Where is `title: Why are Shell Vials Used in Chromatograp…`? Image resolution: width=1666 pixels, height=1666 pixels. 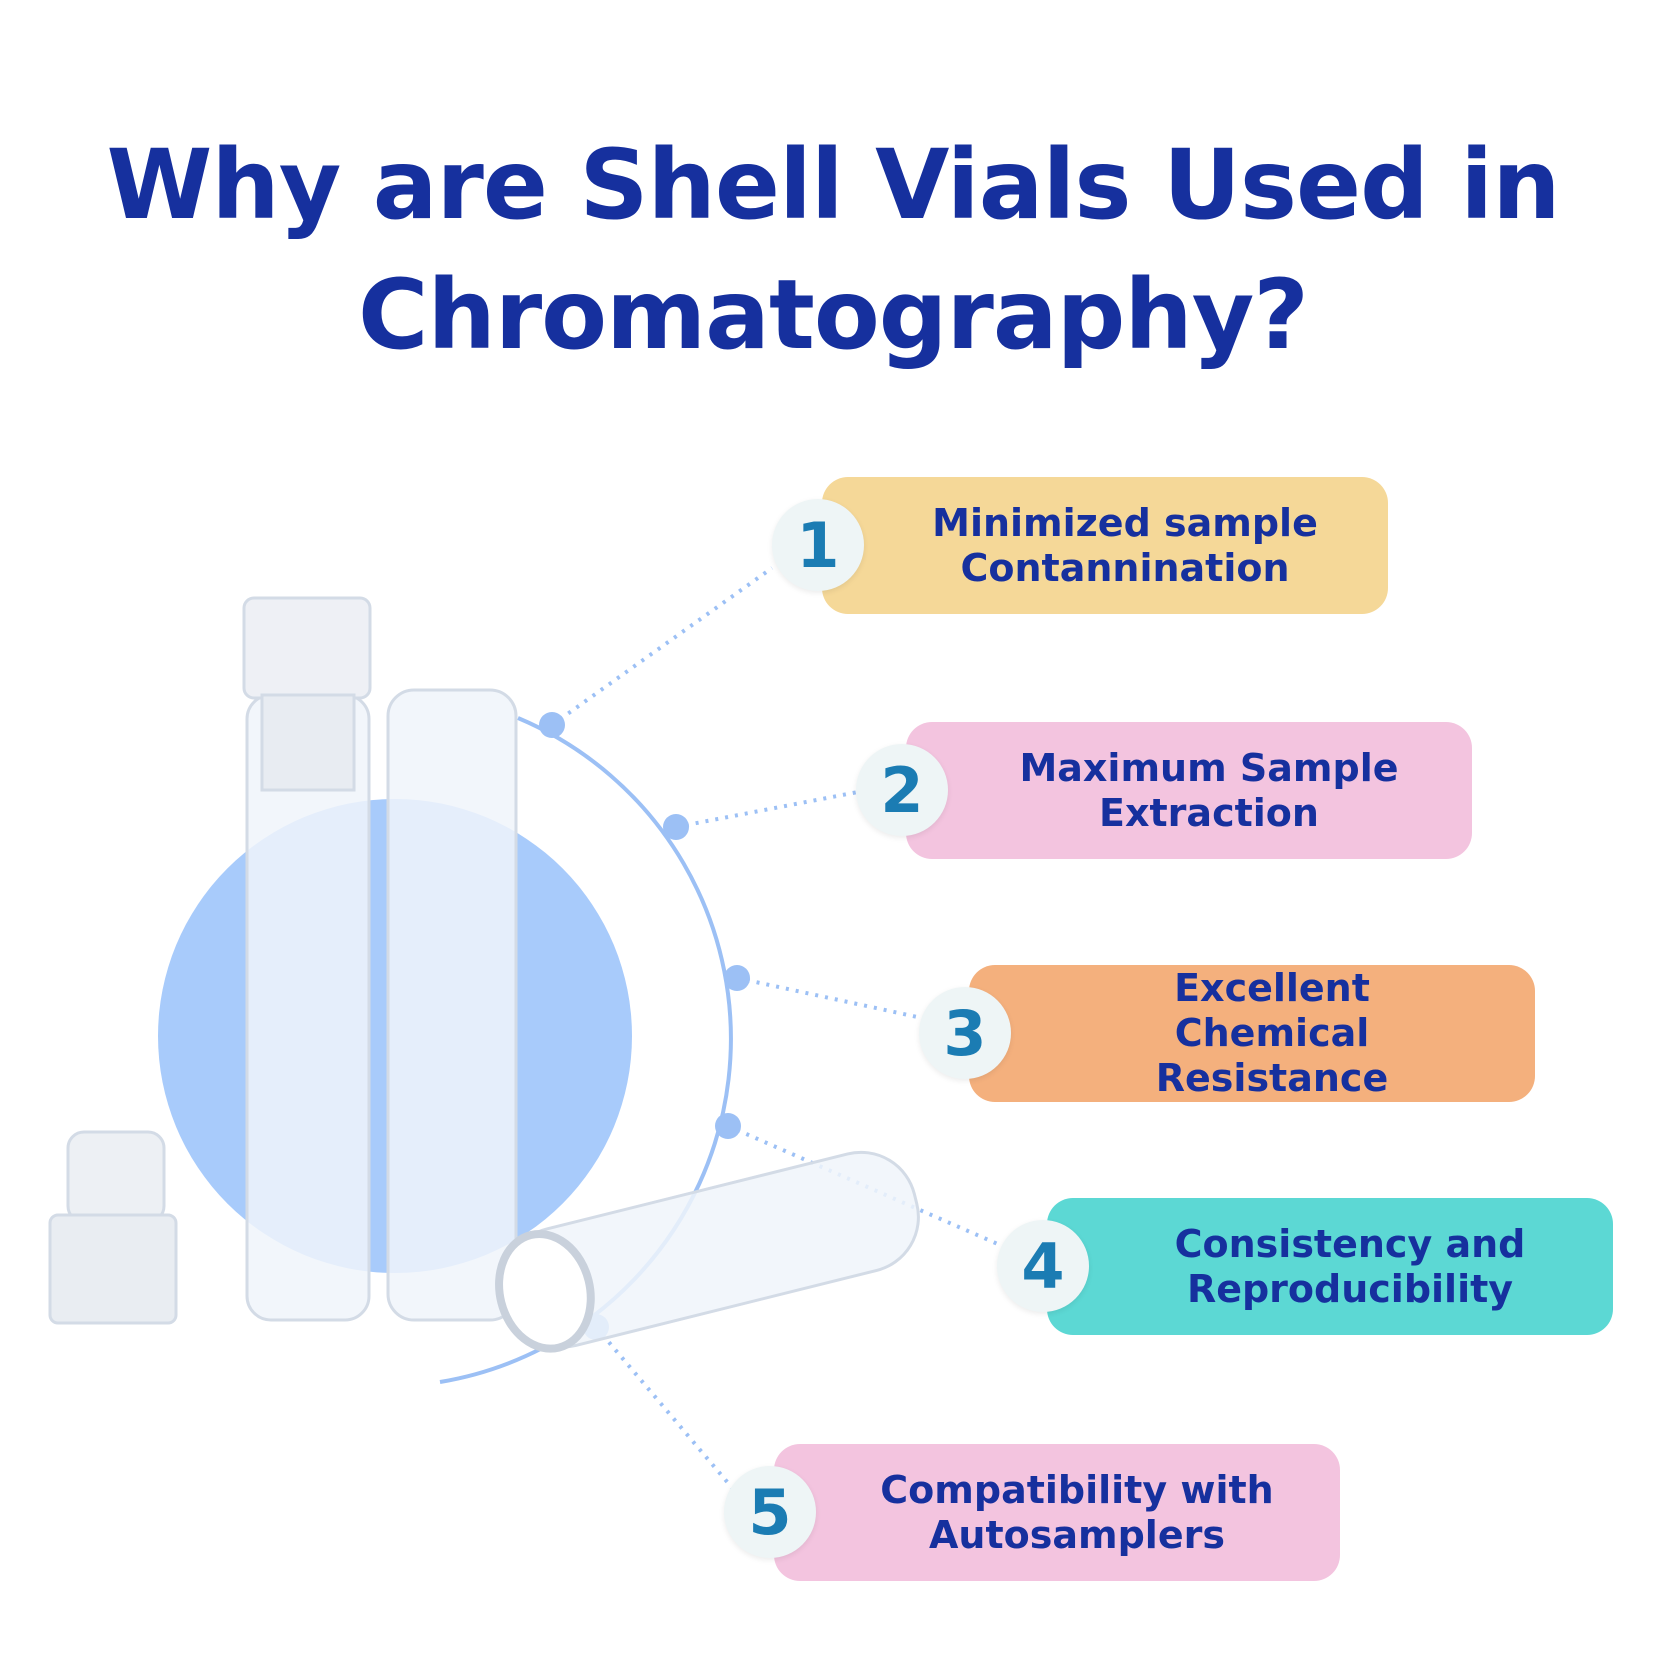 title: Why are Shell Vials Used in Chromatograp… is located at coordinates (833, 250).